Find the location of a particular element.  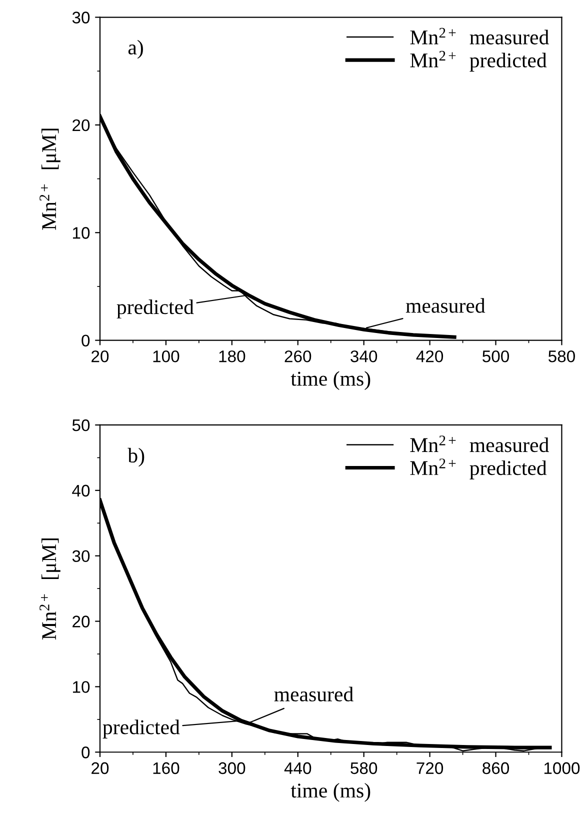

x-tick-label: 100 is located at coordinates (166, 356).